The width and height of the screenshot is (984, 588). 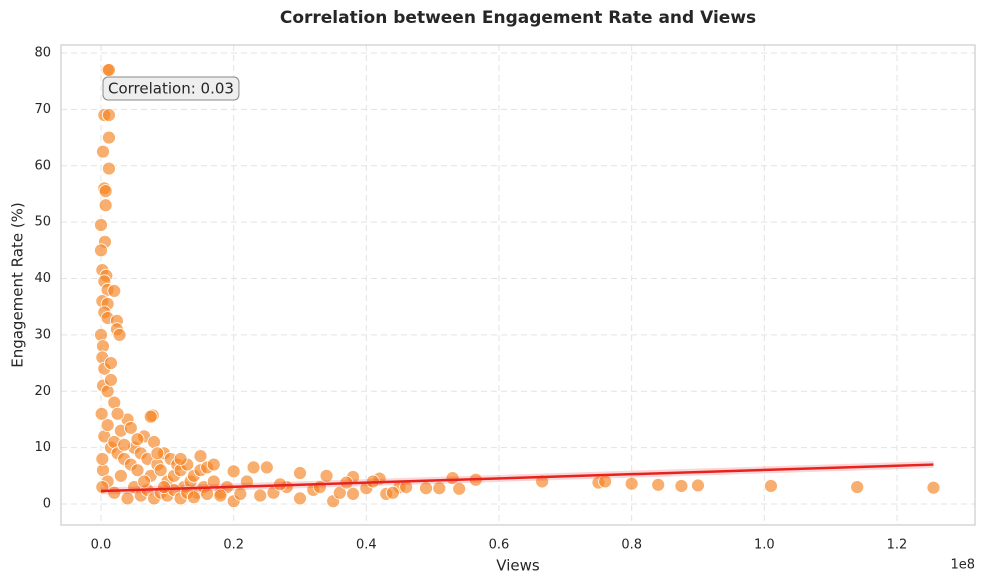 What do you see at coordinates (499, 545) in the screenshot?
I see `x-tick-label: 0.6` at bounding box center [499, 545].